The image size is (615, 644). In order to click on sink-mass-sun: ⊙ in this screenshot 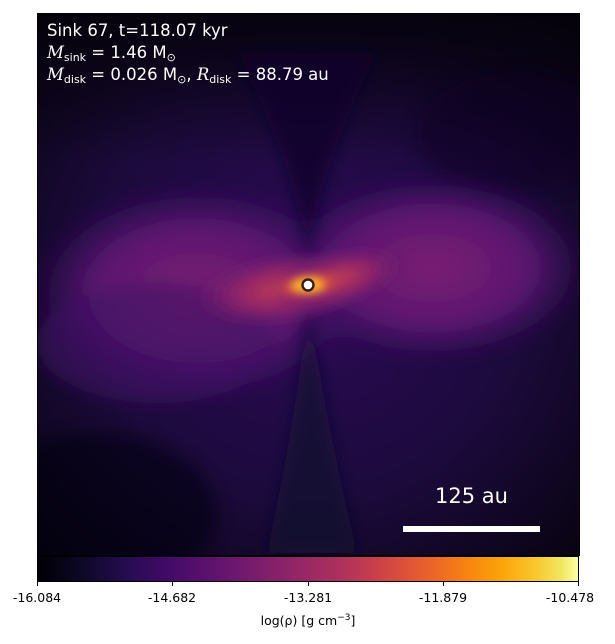, I will do `click(171, 57)`.